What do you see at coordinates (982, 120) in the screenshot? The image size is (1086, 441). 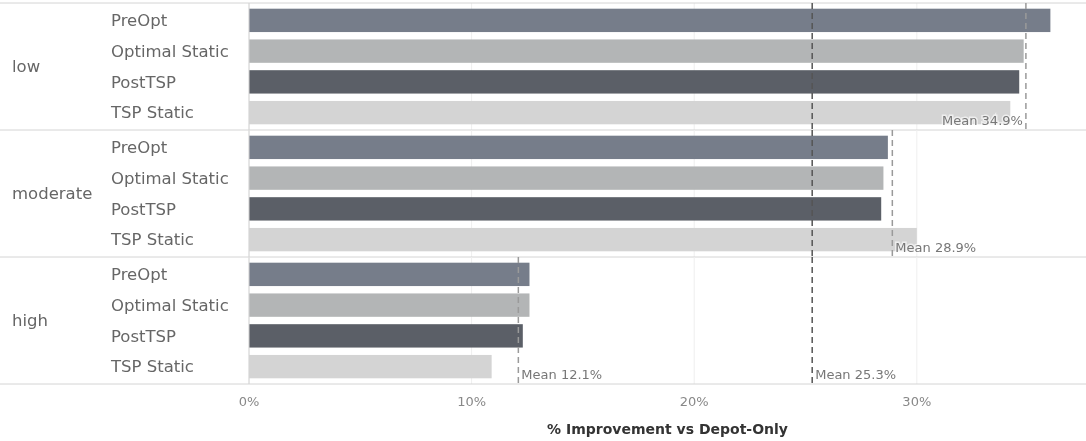 I see `ref-line-label: Mean 34.9%` at bounding box center [982, 120].